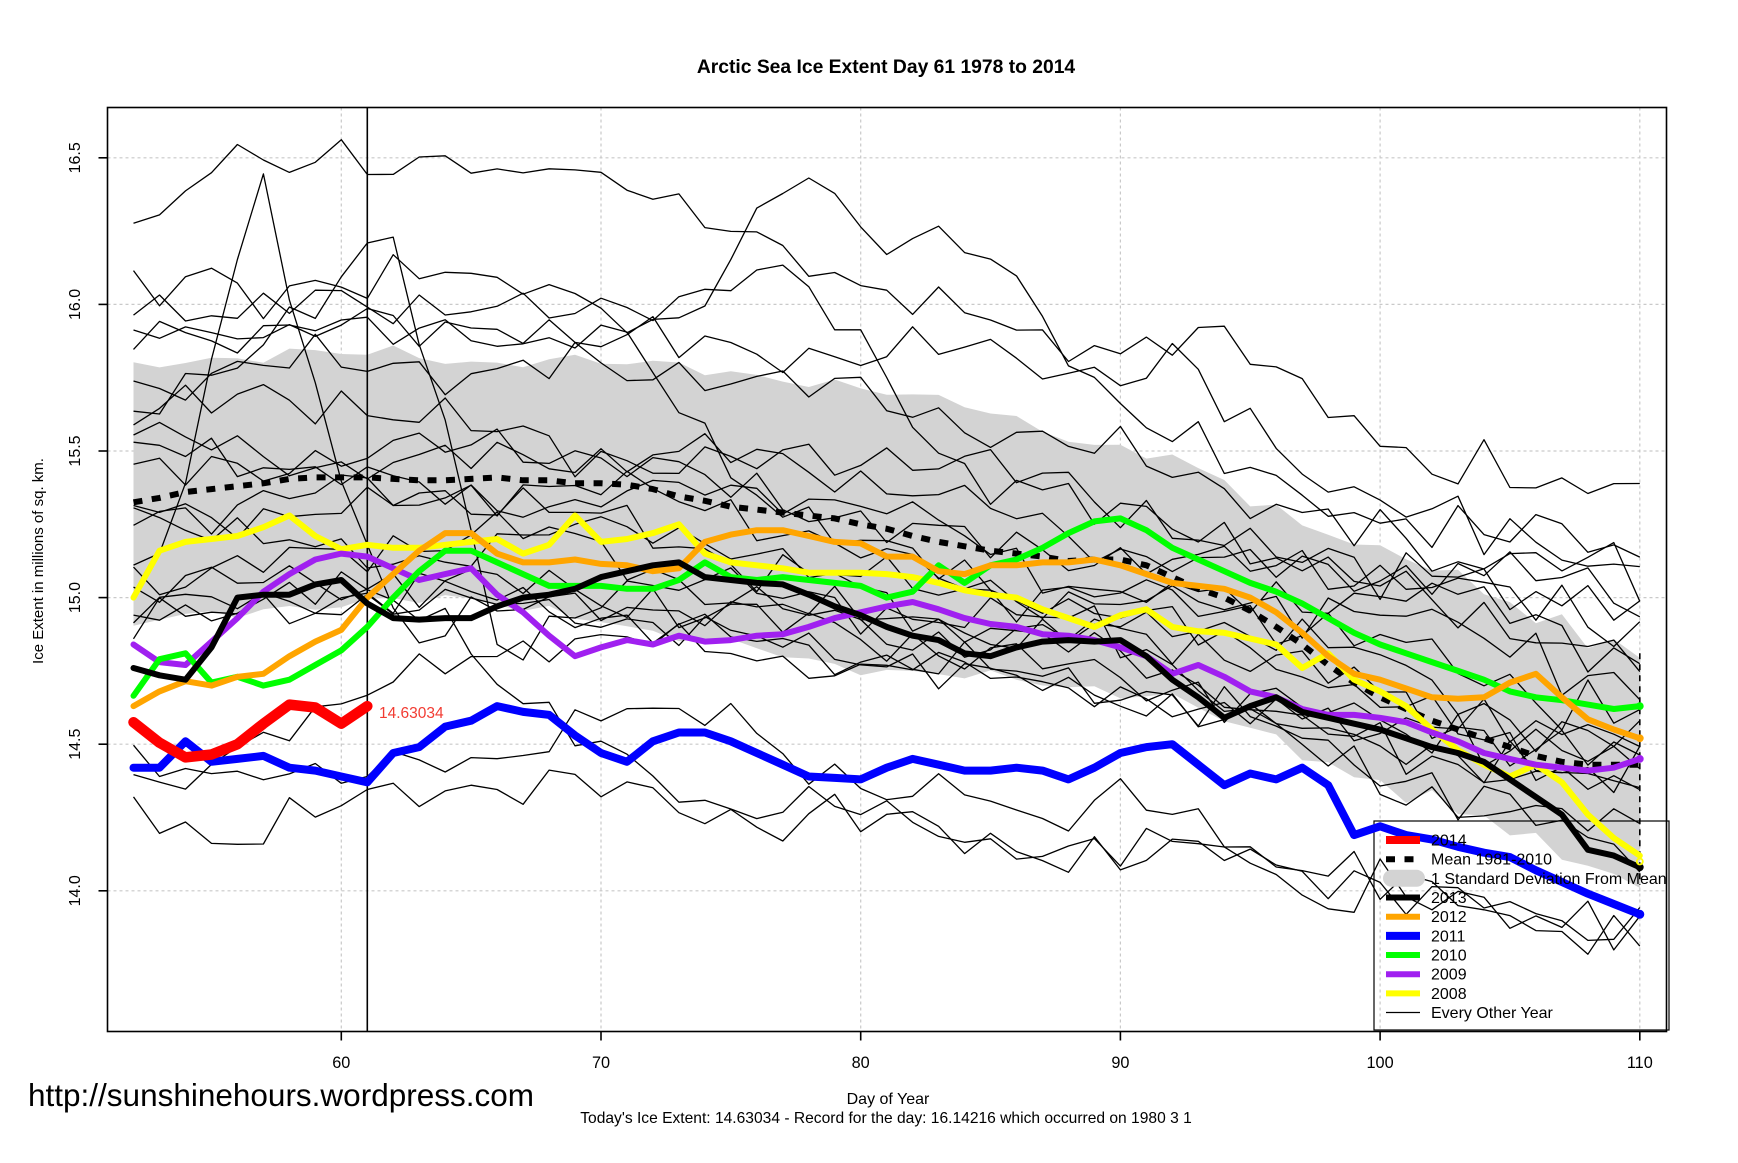 The height and width of the screenshot is (1163, 1738). Describe the element at coordinates (75, 304) in the screenshot. I see `svg-text: 16.0` at that location.